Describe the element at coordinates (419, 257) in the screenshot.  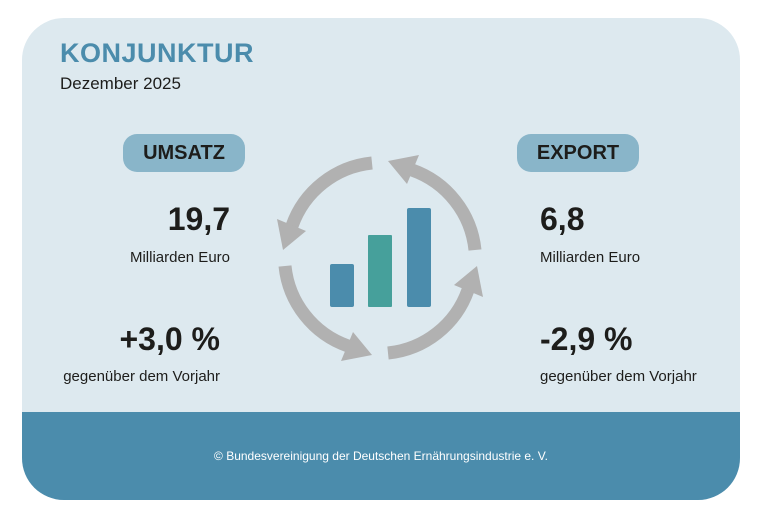
I see `bar-icon-large` at that location.